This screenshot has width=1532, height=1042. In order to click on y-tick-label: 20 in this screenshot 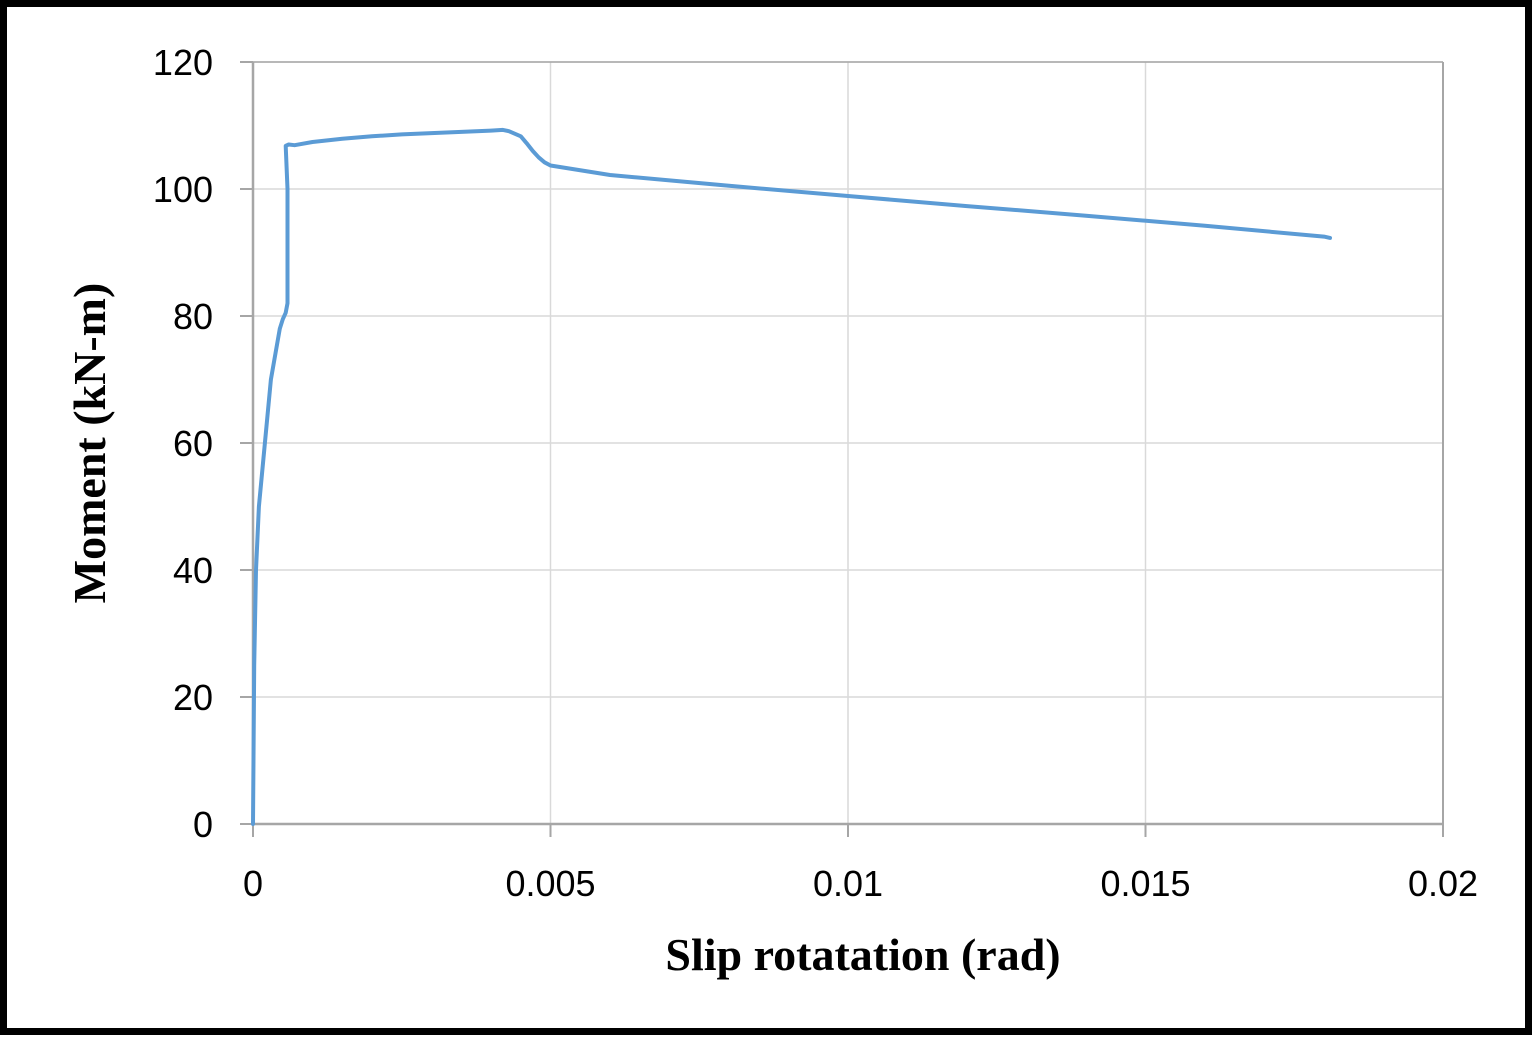, I will do `click(193, 697)`.